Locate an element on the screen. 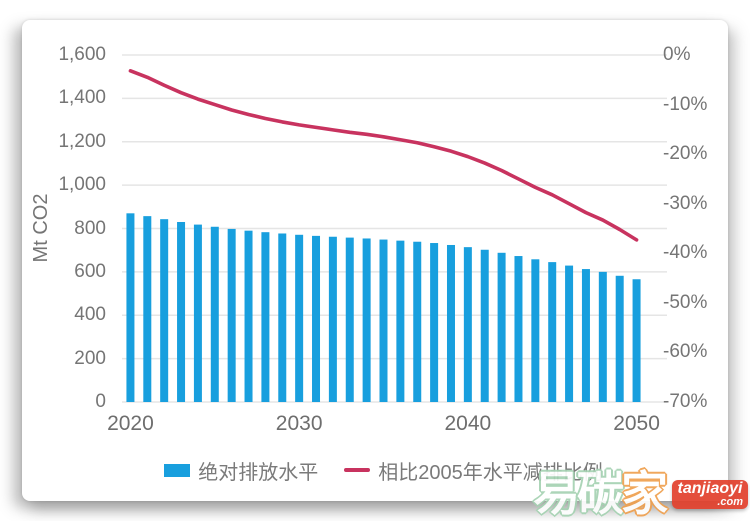 The height and width of the screenshot is (521, 750). site-watermark: 易 碳 家 tanjiaoyi .com is located at coordinates (640, 493).